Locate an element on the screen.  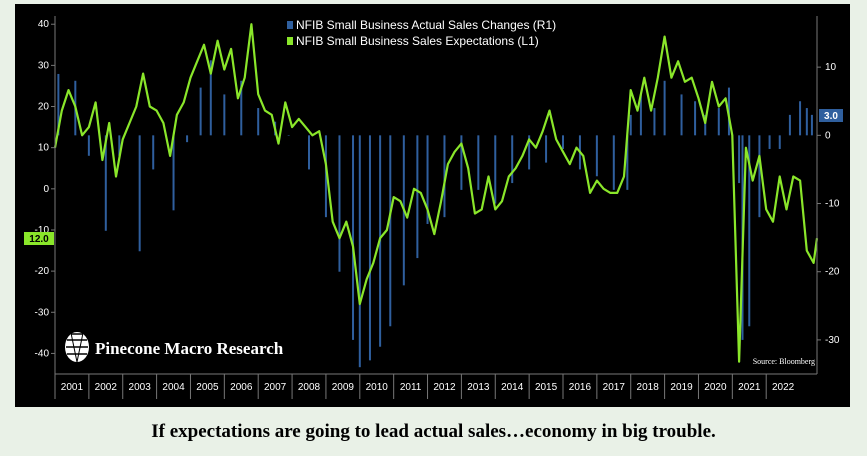
x-axis-tick-label: 2007 is located at coordinates (275, 387).